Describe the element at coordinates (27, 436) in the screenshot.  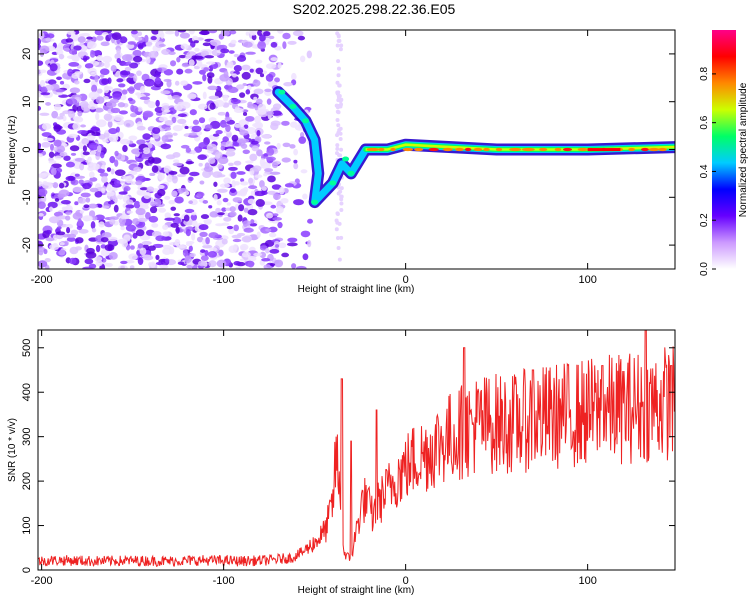
I see `y-tick-label: 300` at that location.